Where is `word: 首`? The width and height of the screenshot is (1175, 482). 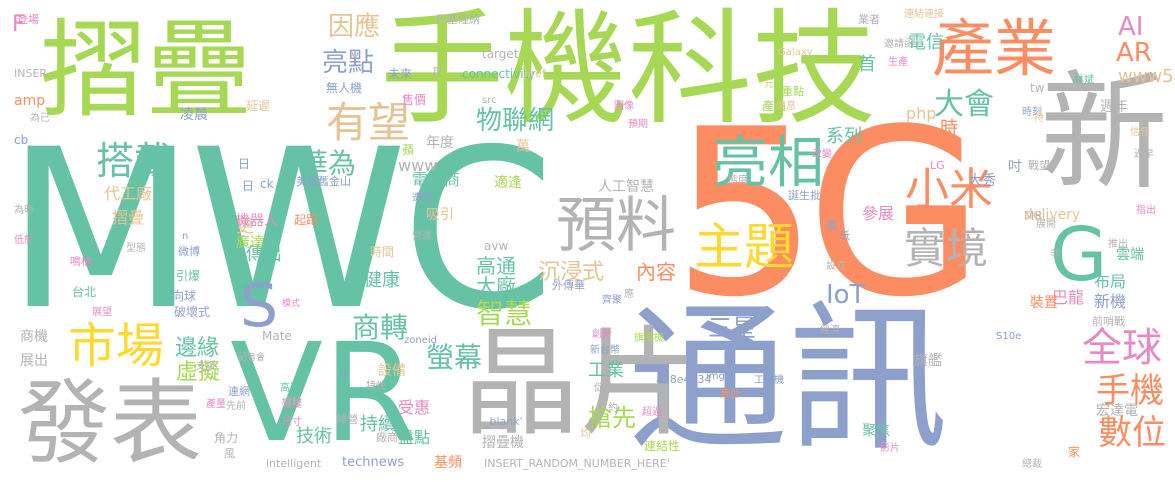
word: 首 is located at coordinates (867, 64).